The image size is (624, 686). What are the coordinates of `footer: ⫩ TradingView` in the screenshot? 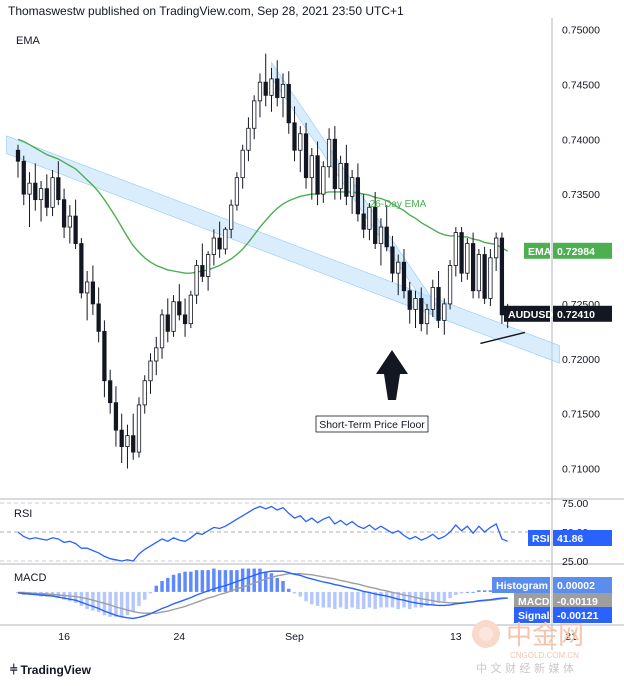 It's located at (50, 670).